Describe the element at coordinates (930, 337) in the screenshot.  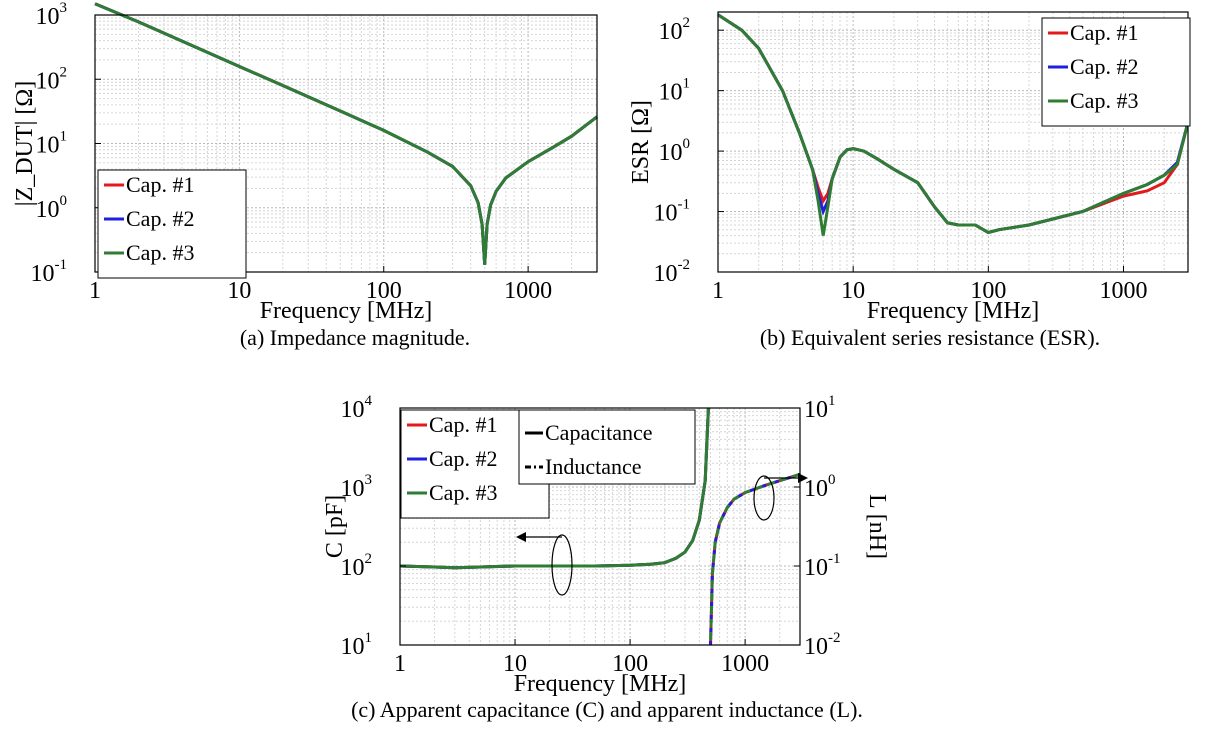
I see `caption-b: (b) Equivalent series resistance (ESR).` at that location.